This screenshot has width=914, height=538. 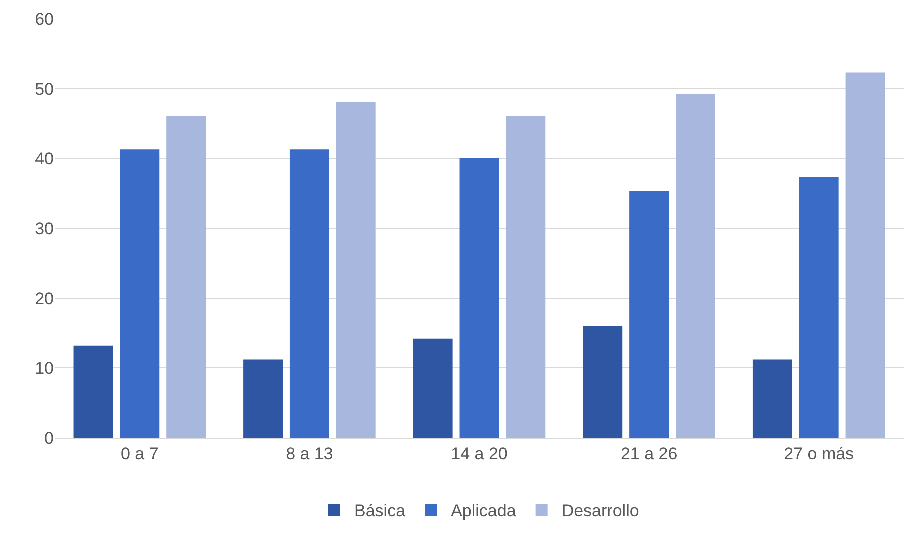 I want to click on x-tick-label: 0 a 7, so click(x=139, y=454).